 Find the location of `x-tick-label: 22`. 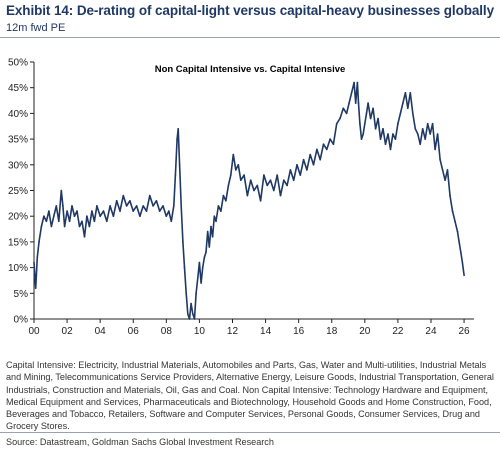

x-tick-label: 22 is located at coordinates (398, 331).